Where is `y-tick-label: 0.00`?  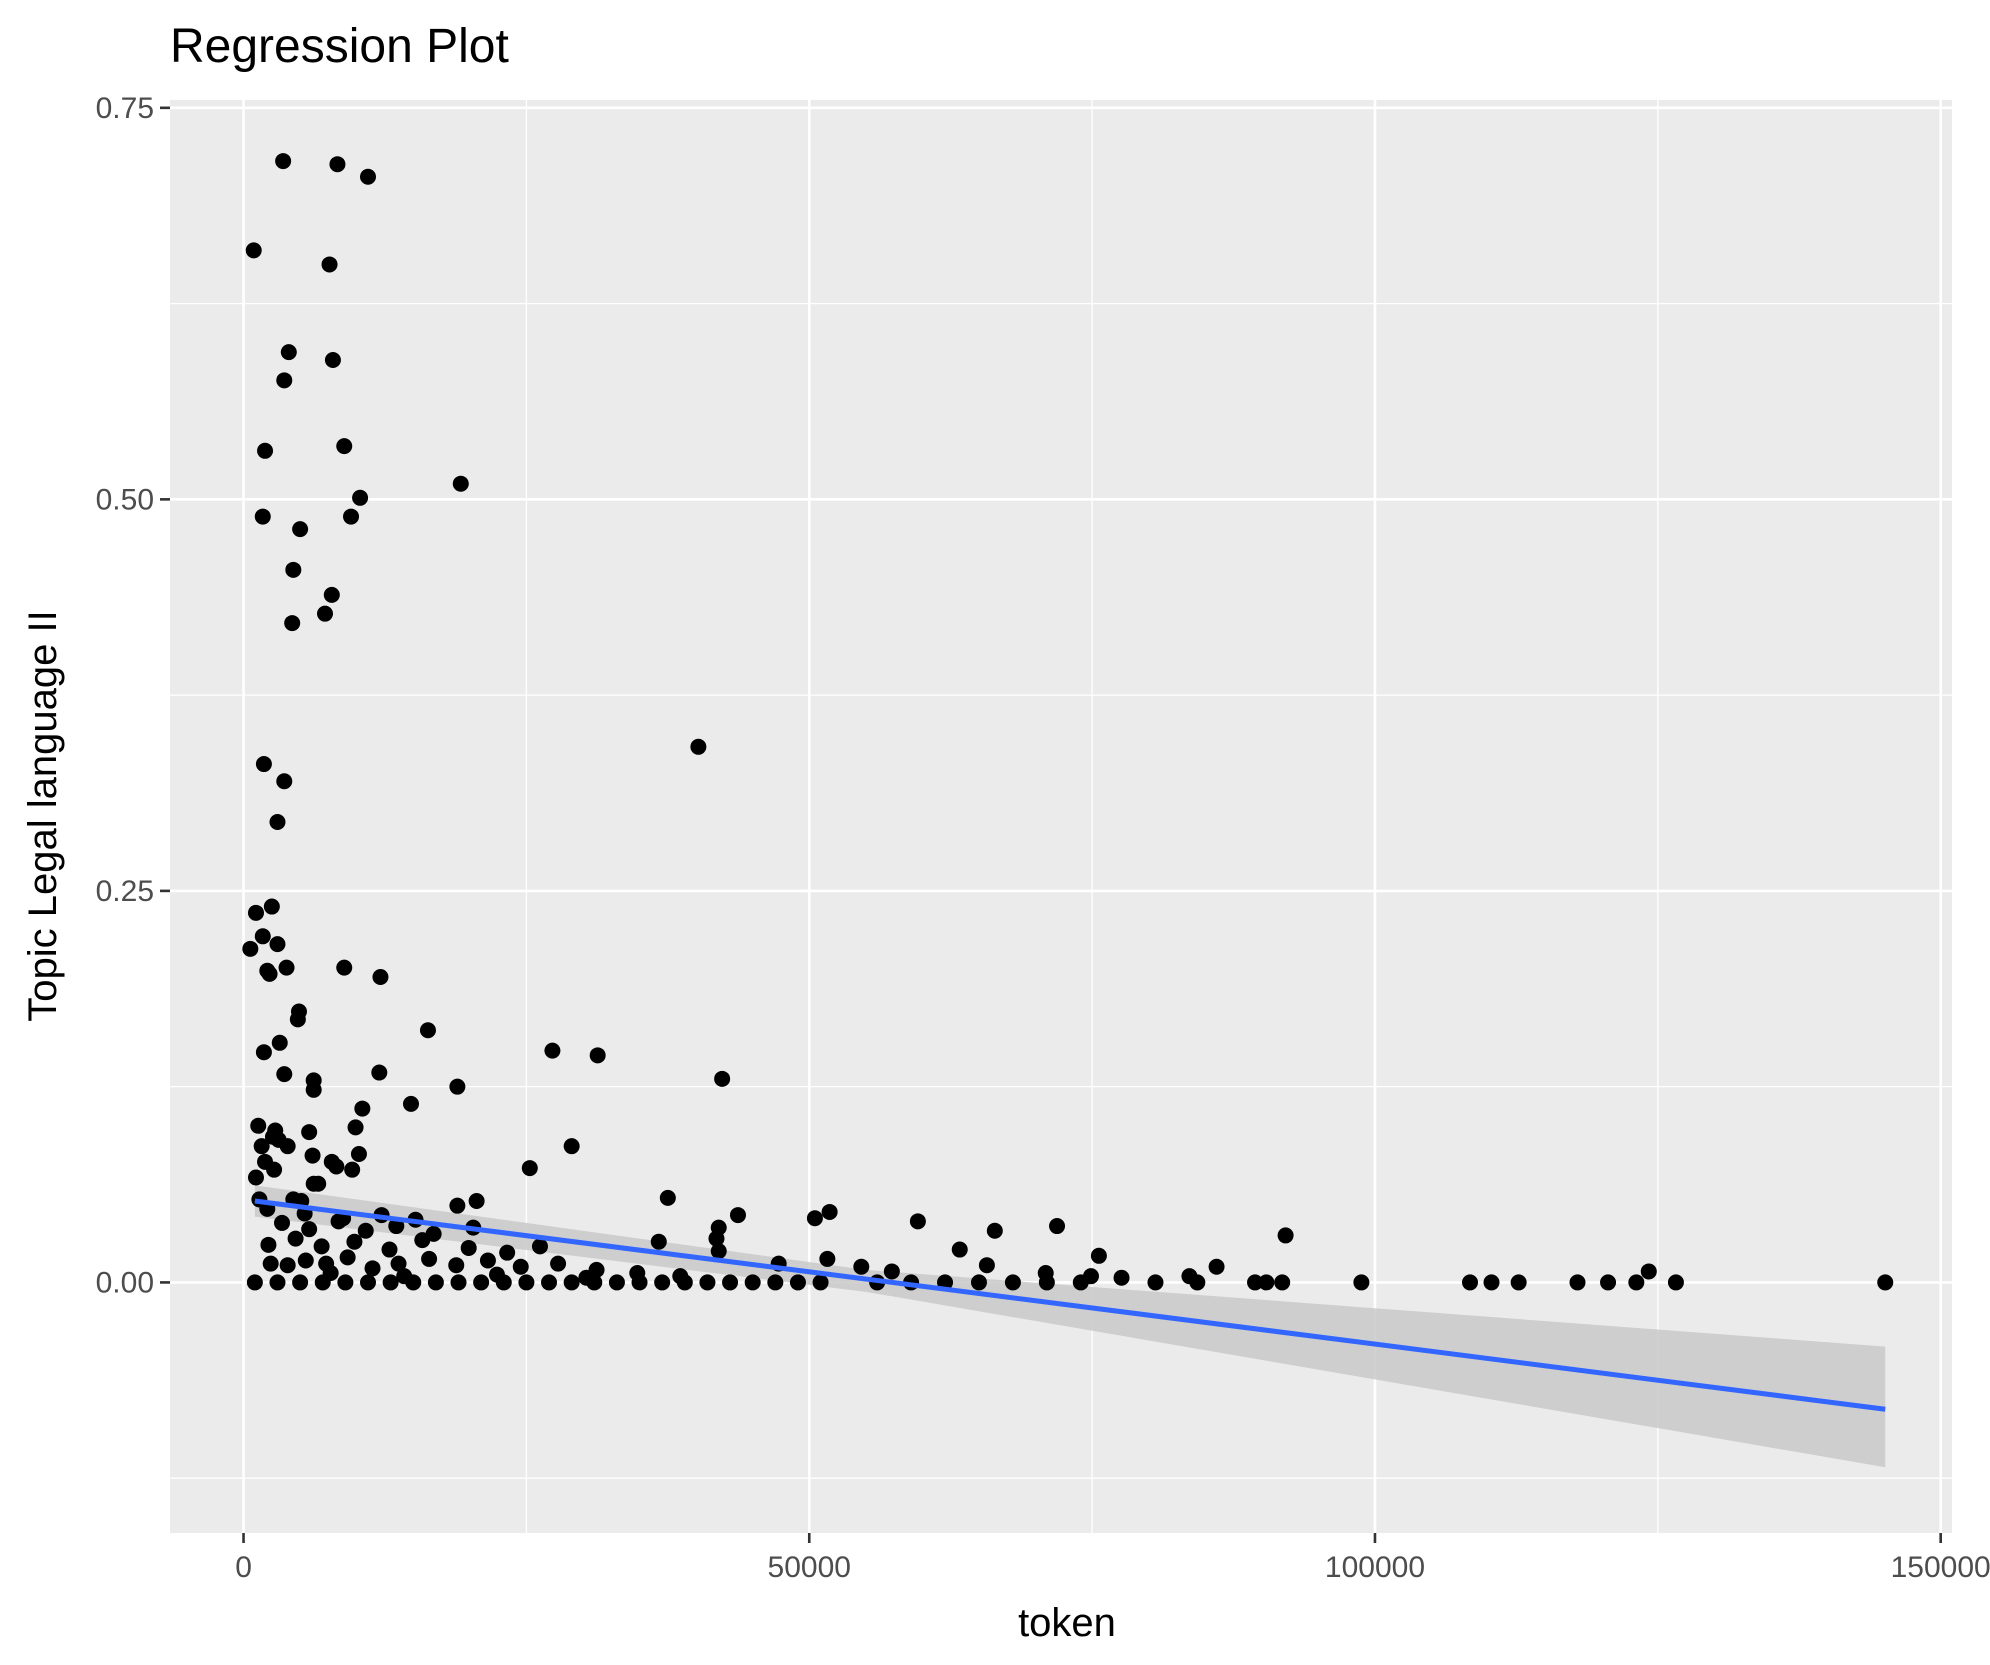
y-tick-label: 0.00 is located at coordinates (125, 1282).